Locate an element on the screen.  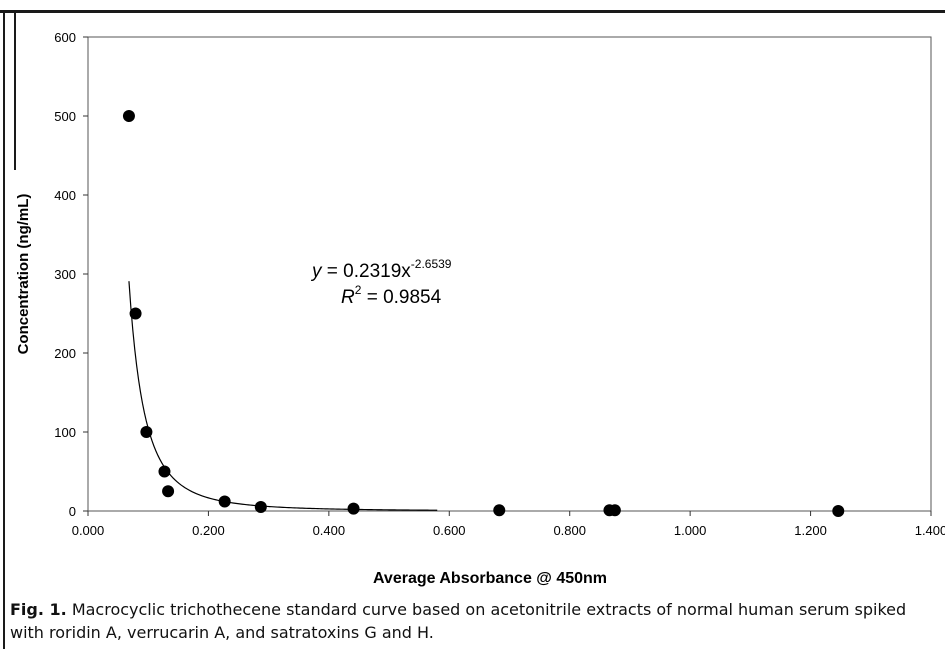
power-trendline is located at coordinates (283, 396).